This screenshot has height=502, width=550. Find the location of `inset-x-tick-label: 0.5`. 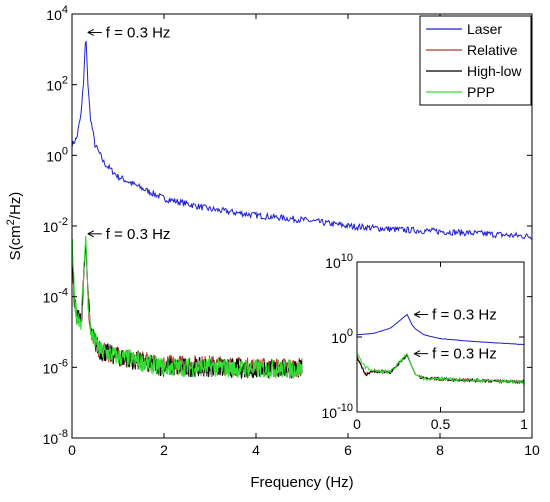

inset-x-tick-label: 0.5 is located at coordinates (441, 424).